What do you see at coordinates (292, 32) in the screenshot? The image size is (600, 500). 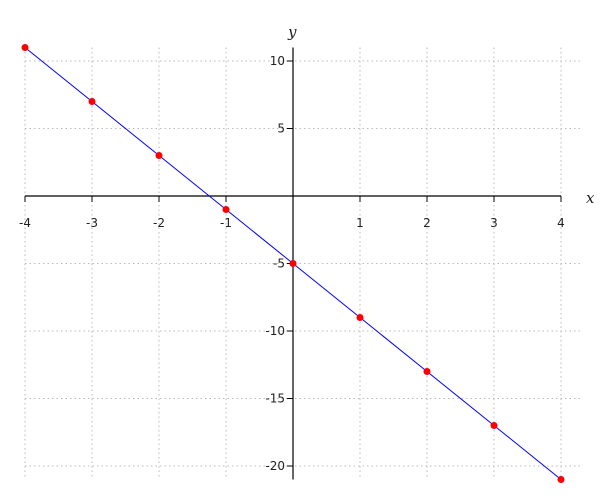 I see `y-axis-label: y` at bounding box center [292, 32].